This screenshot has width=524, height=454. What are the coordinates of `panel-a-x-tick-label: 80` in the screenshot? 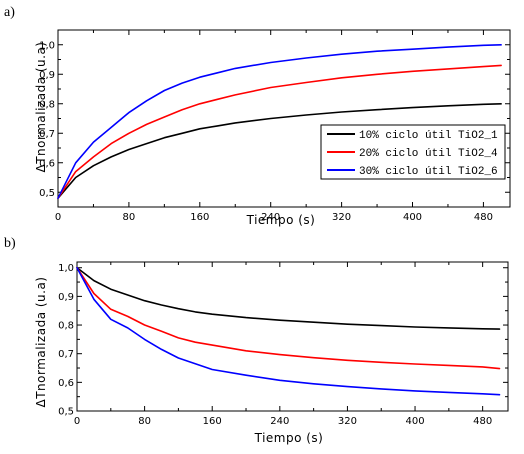 It's located at (129, 217).